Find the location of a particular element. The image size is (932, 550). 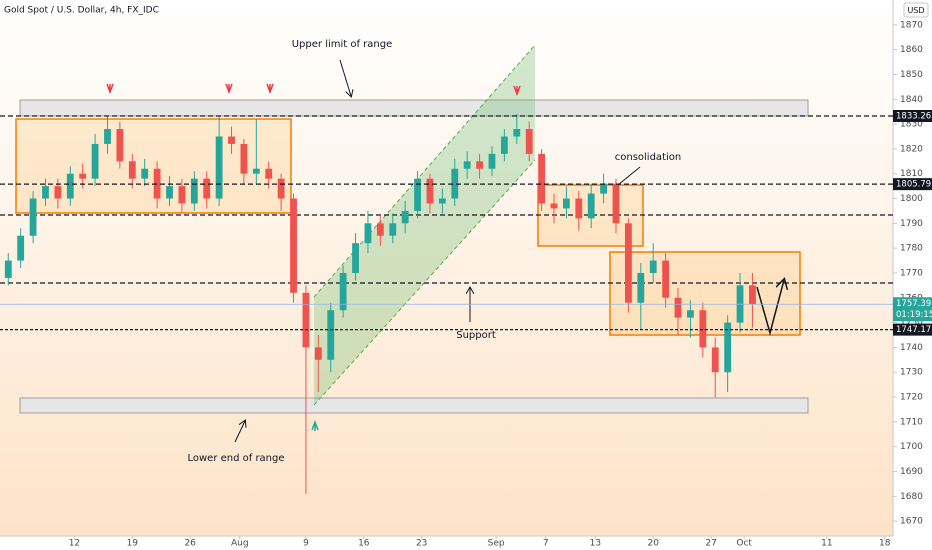

x-tick-label: Aug is located at coordinates (240, 544).